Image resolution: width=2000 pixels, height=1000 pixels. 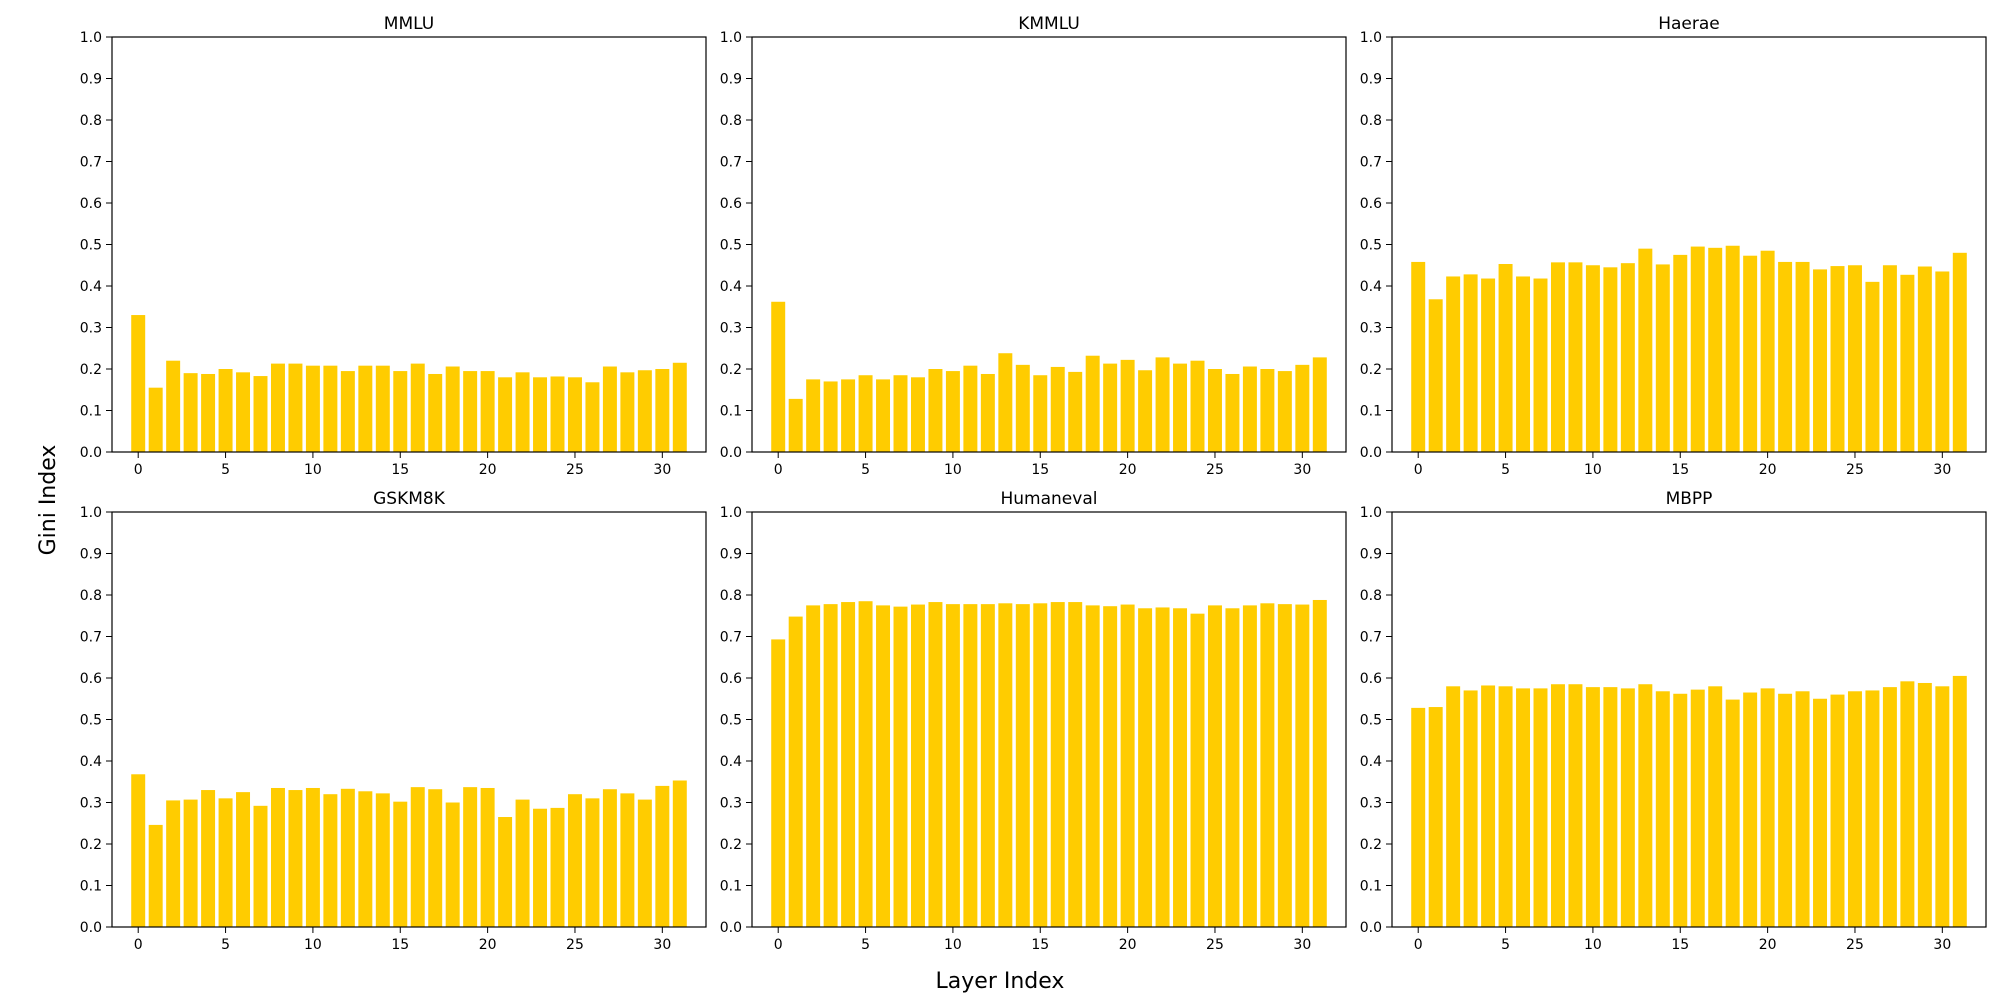 I want to click on figure-x-axis-label: Layer Index, so click(x=1000, y=981).